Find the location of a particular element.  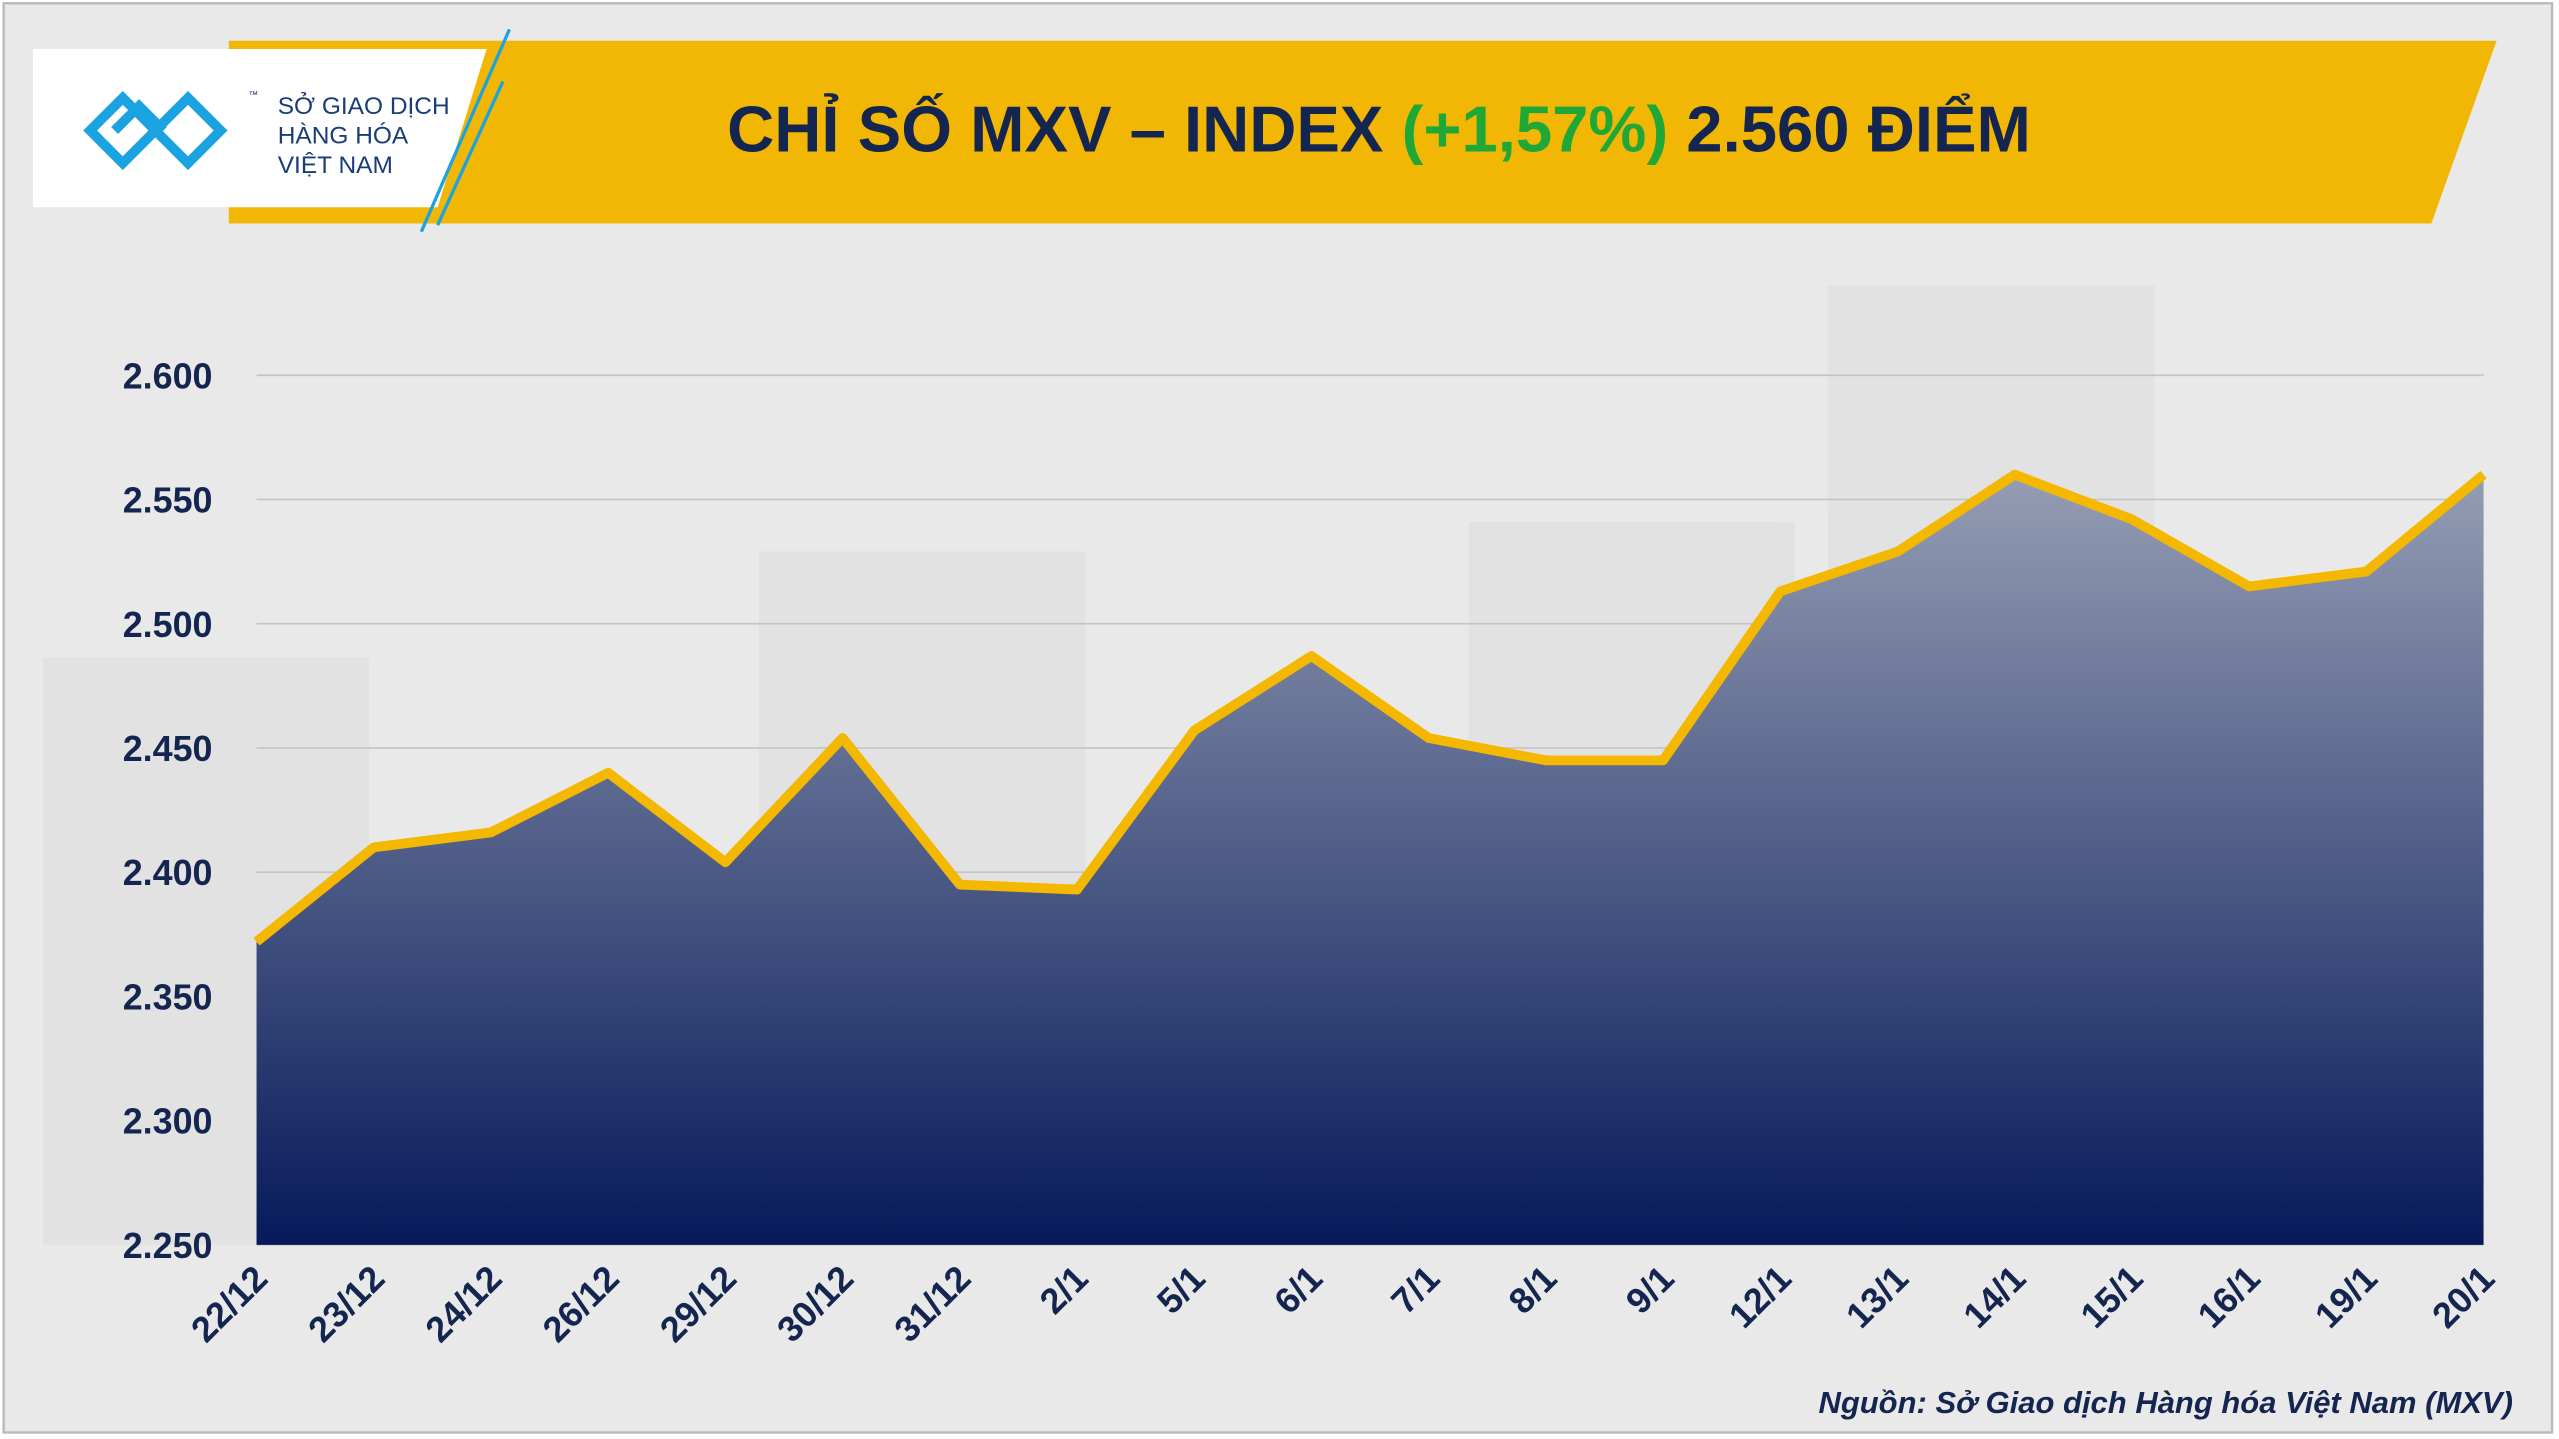

chart-title: CHỈ SỐ MXV – INDEX (+1,57%) 2.560 ĐIỂM is located at coordinates (1379, 129).